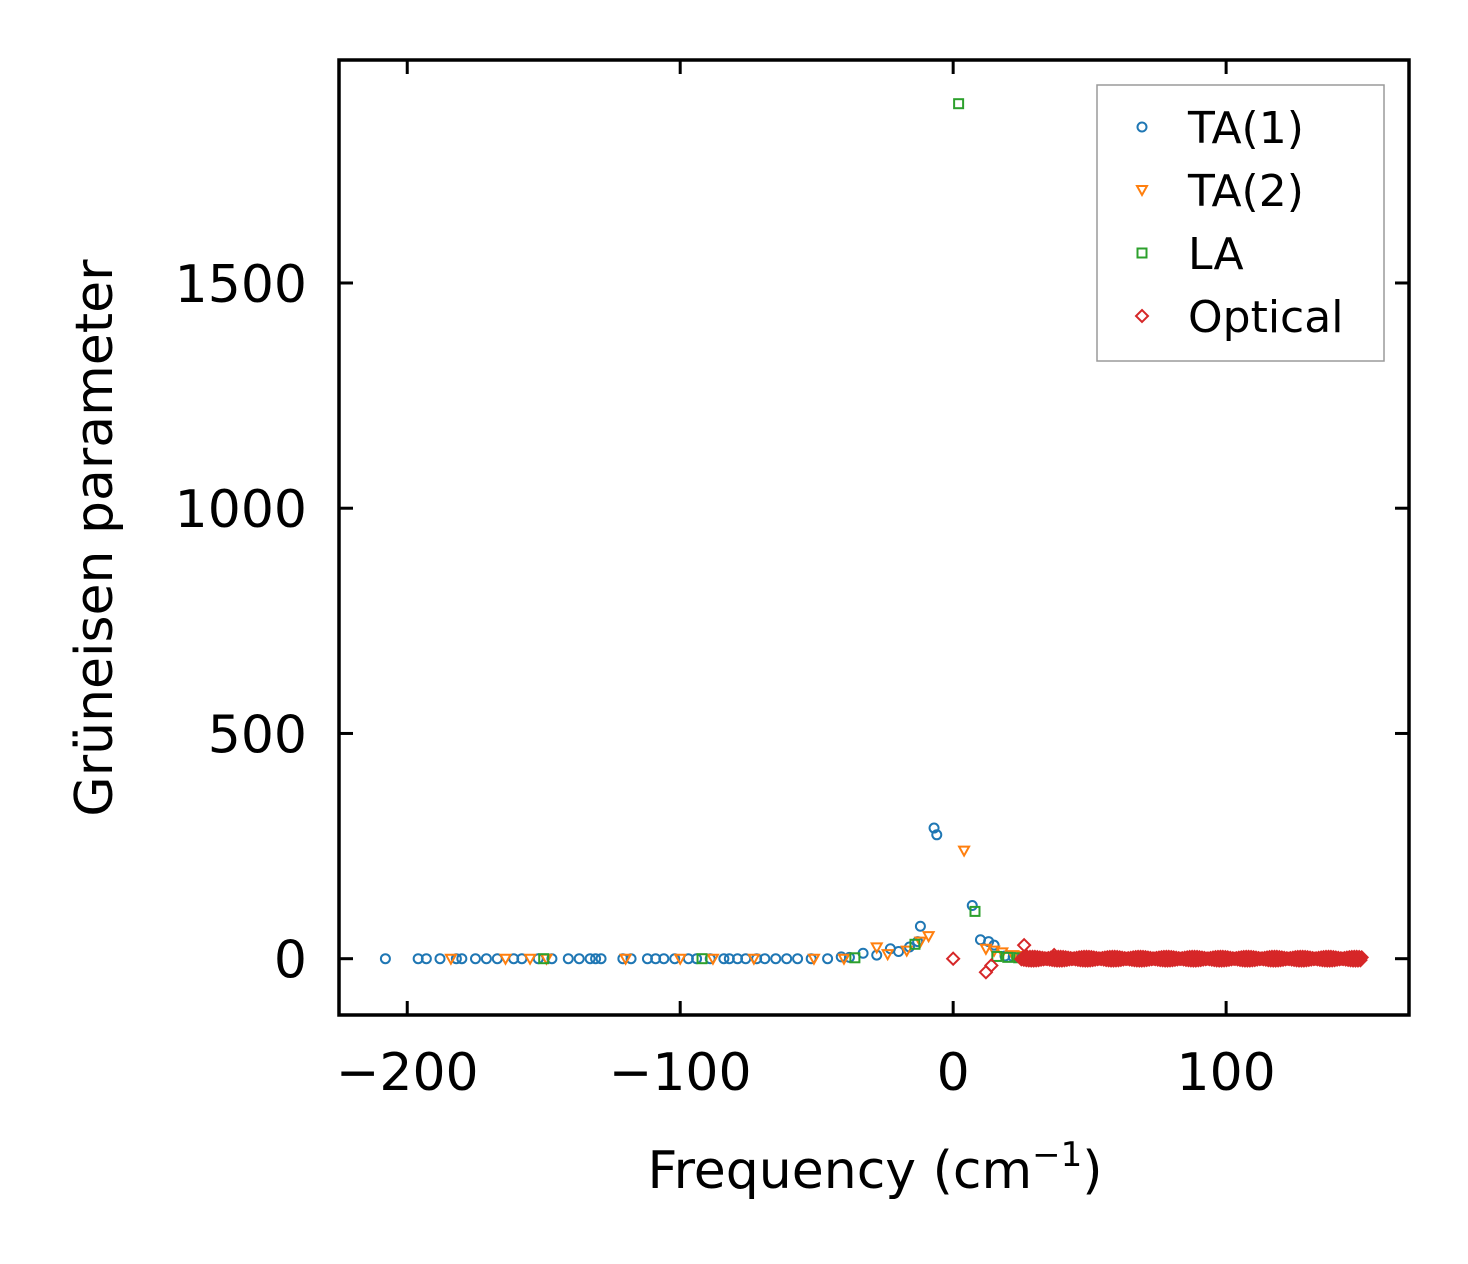  What do you see at coordinates (241, 510) in the screenshot?
I see `y-tick-label: 1000` at bounding box center [241, 510].